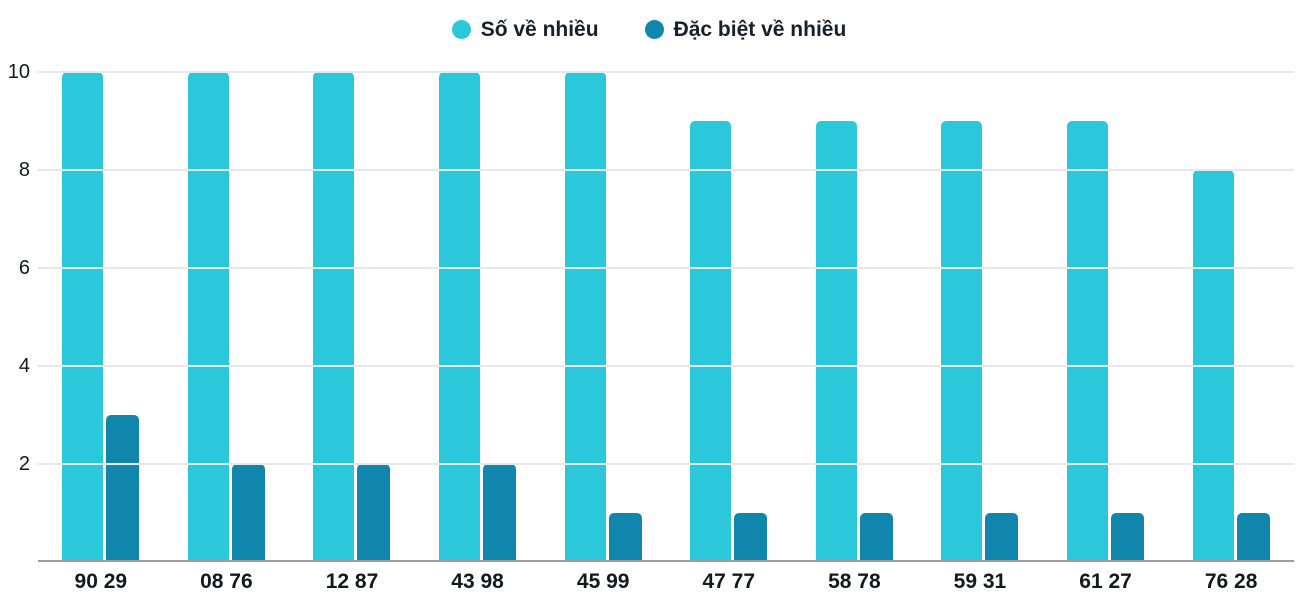  Describe the element at coordinates (24, 170) in the screenshot. I see `y-tick-label: 8` at that location.